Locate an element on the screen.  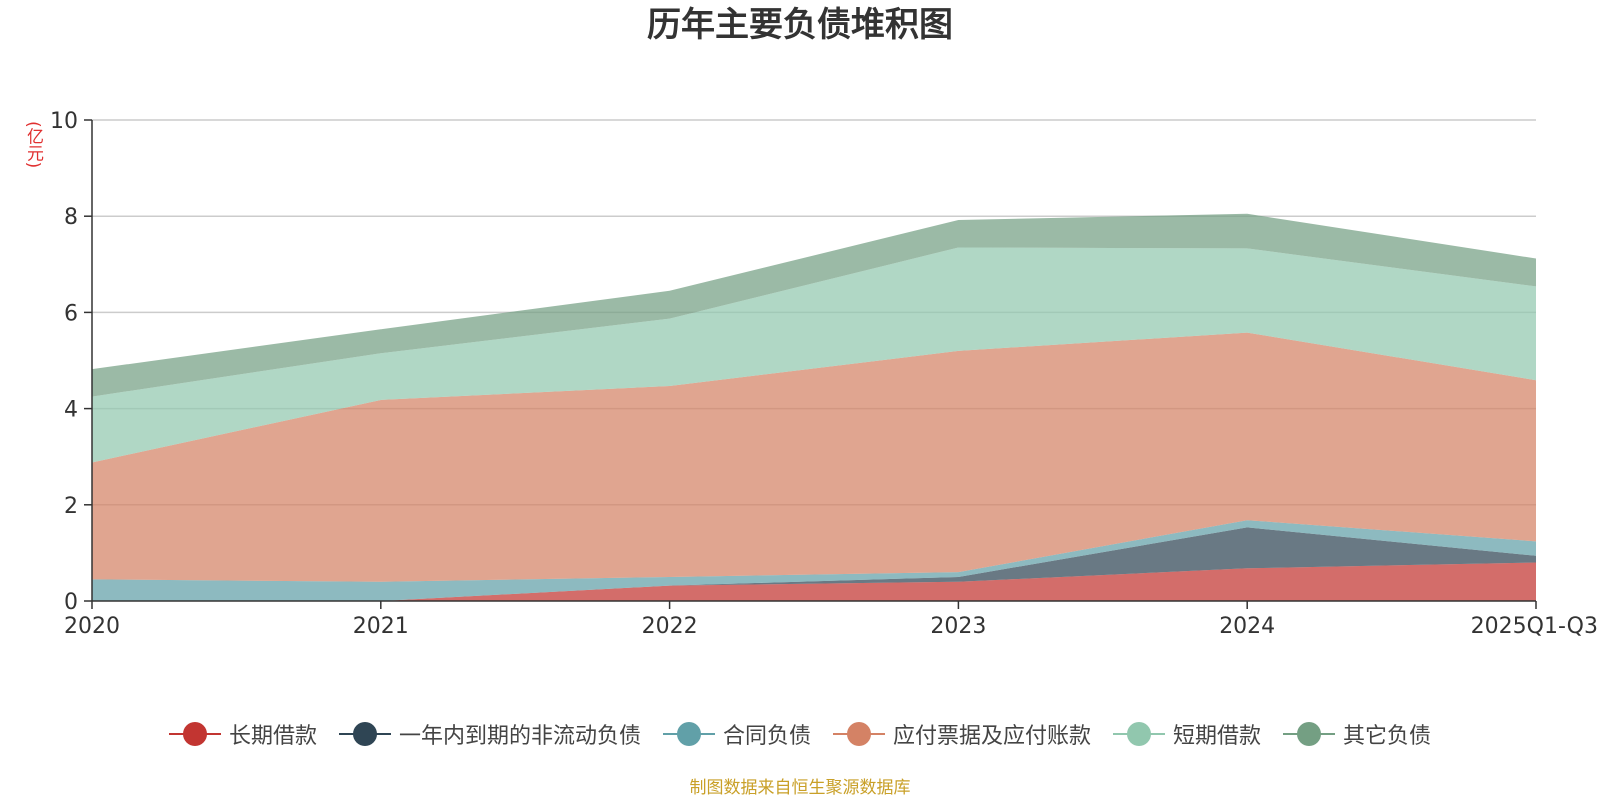
x-tick-label: 2022 is located at coordinates (670, 626).